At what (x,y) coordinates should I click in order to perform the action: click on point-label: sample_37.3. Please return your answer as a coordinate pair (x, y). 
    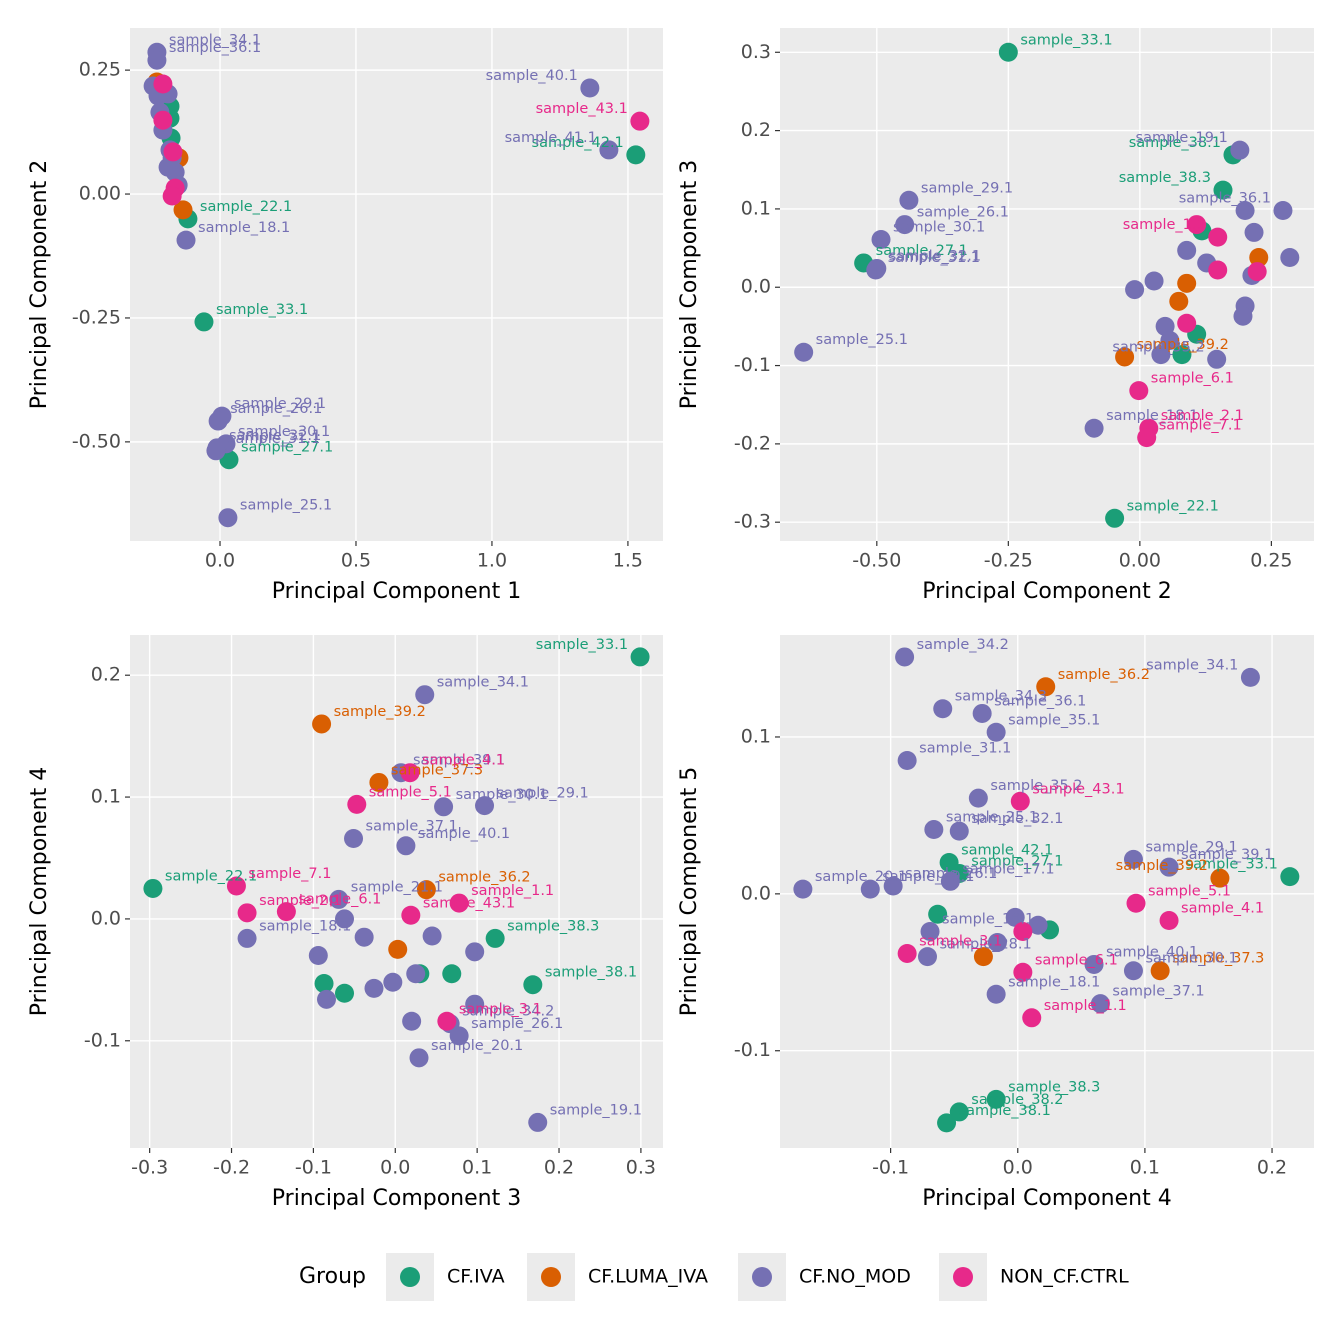
    Looking at the image, I should click on (437, 770).